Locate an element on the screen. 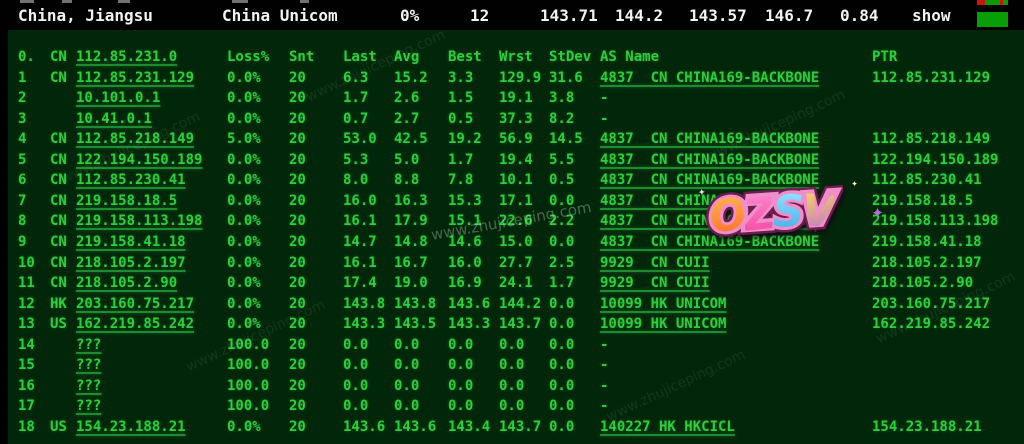 The image size is (1024, 444). best-value: 3.3 is located at coordinates (461, 77).